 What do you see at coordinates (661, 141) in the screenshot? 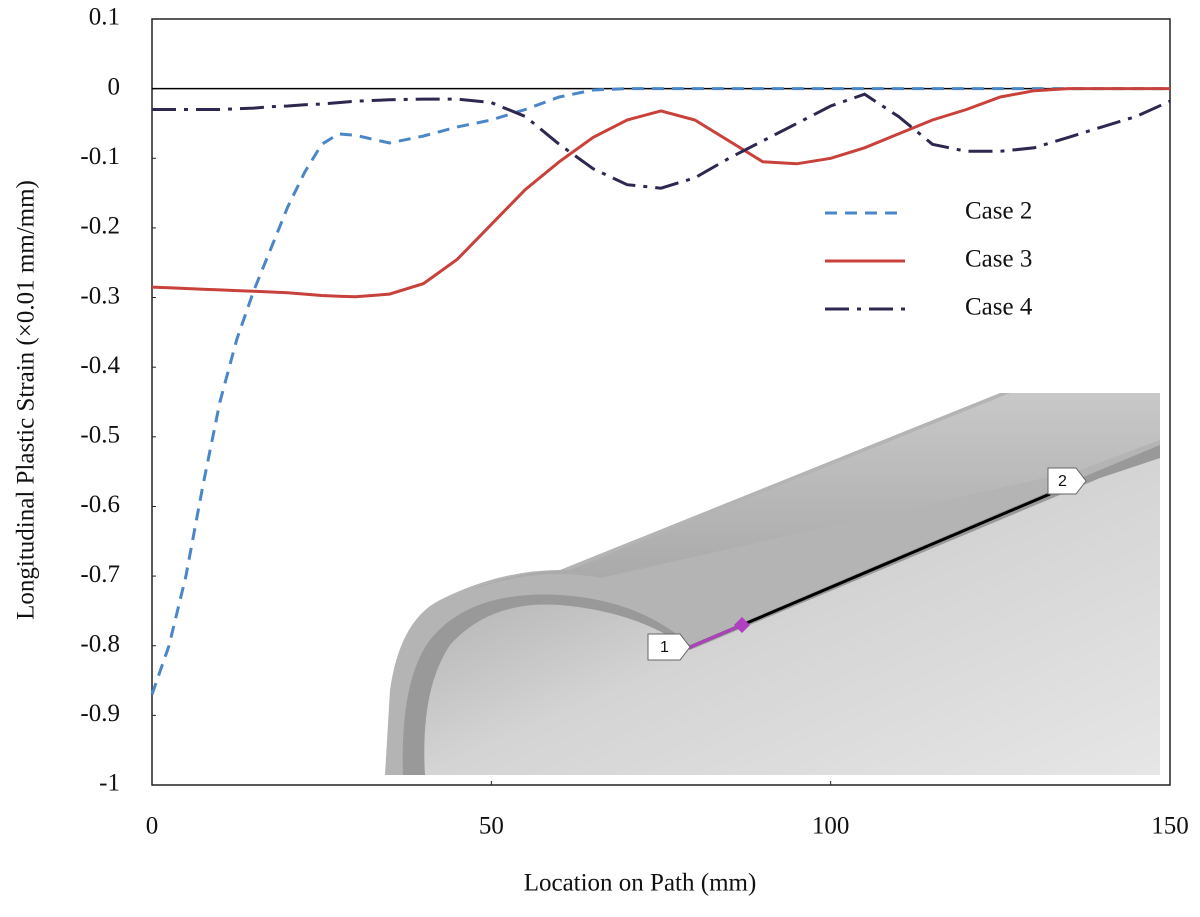
I see `series-line` at bounding box center [661, 141].